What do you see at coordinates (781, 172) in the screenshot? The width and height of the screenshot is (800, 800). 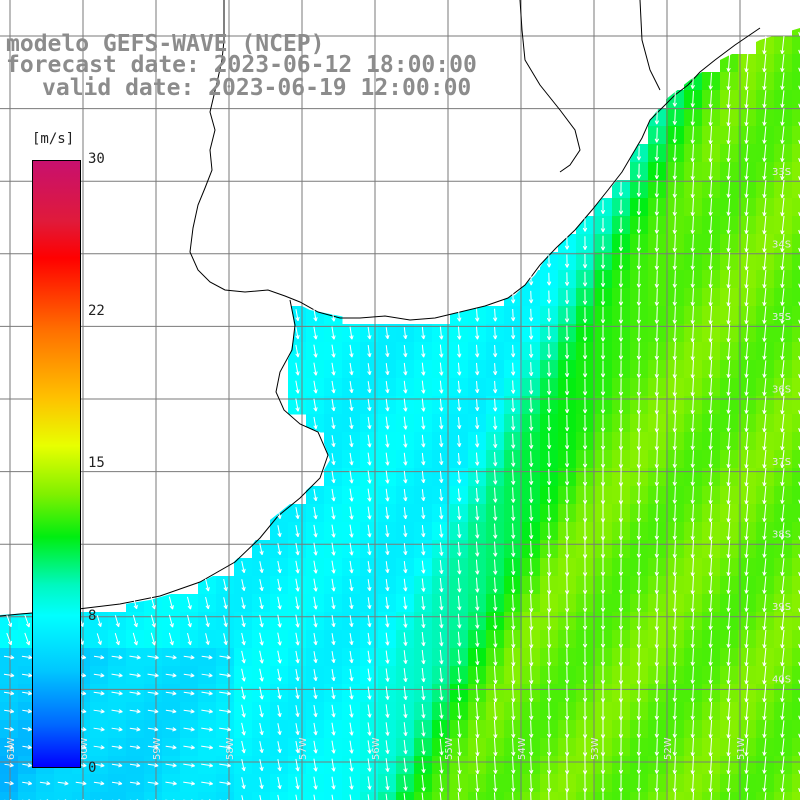 I see `latitude-label: 33S` at bounding box center [781, 172].